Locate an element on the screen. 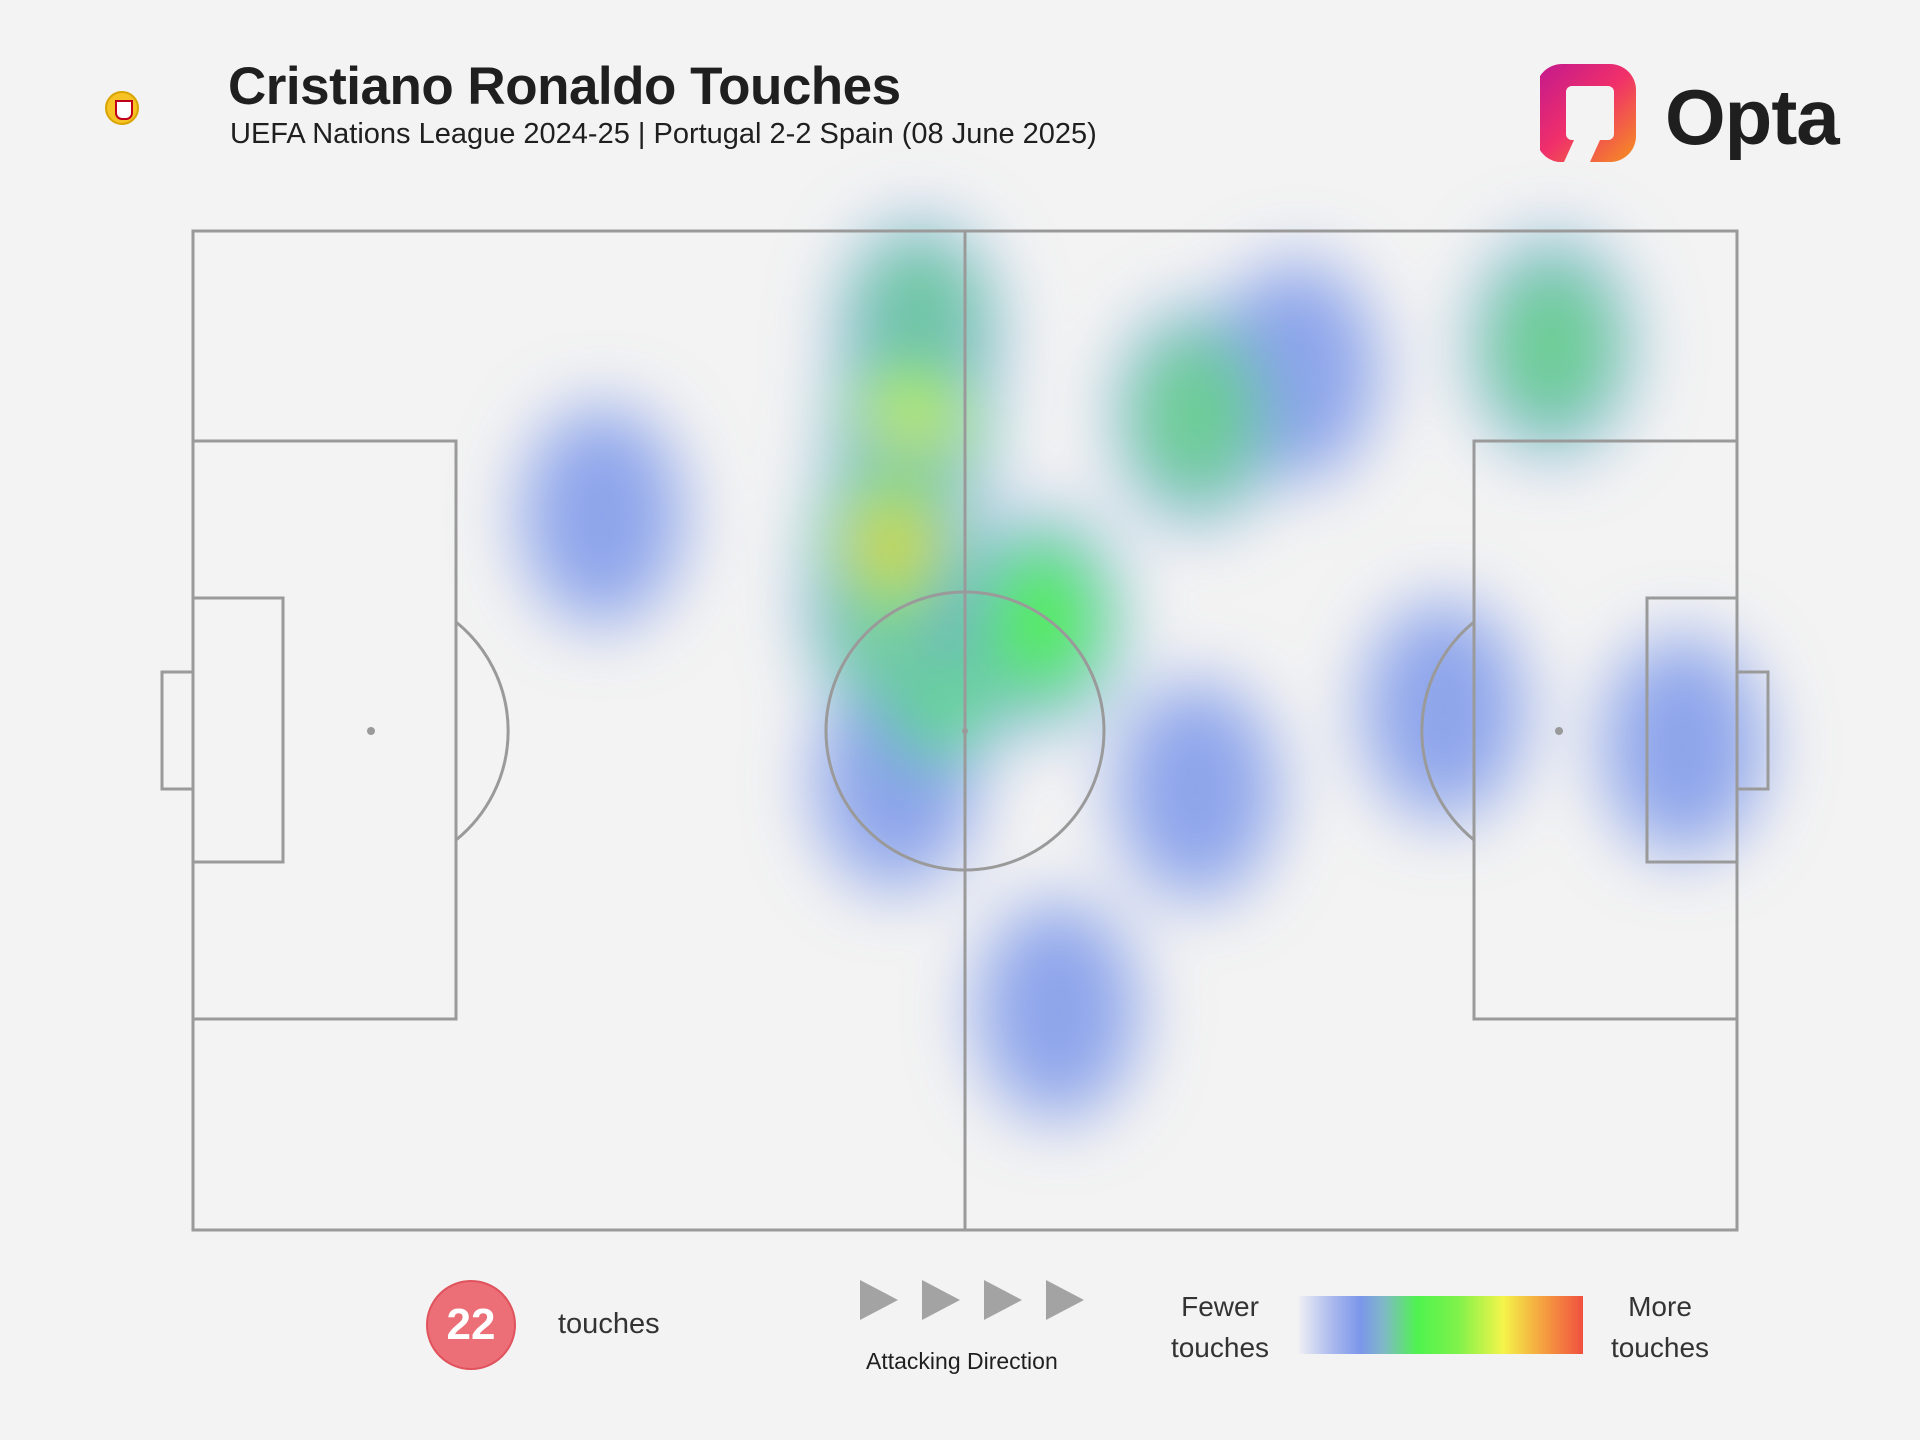 Image resolution: width=1920 pixels, height=1440 pixels. left-six-yard-box is located at coordinates (238, 730).